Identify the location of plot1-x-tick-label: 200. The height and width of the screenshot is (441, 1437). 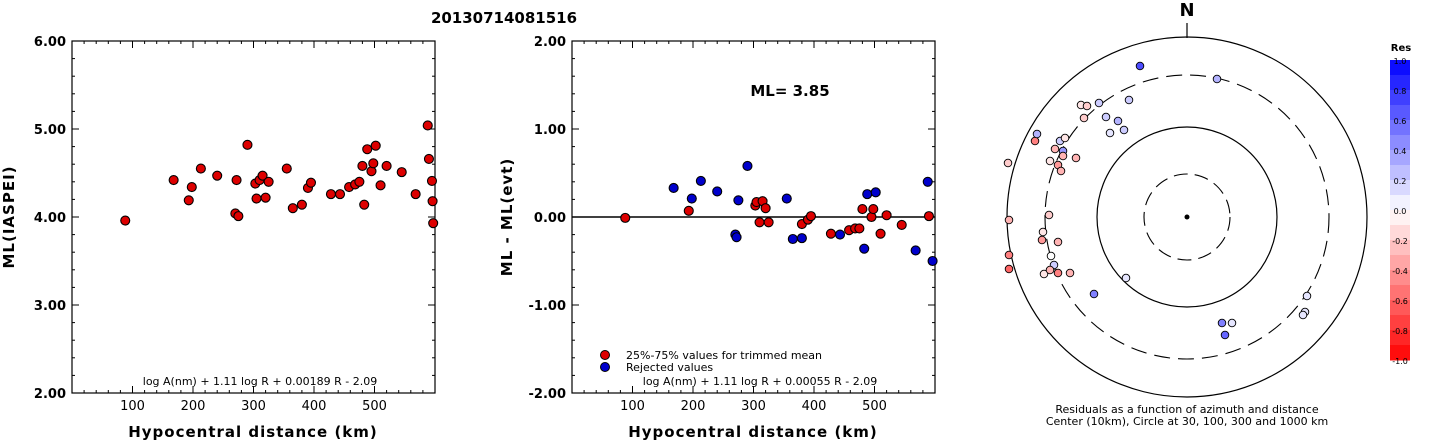
(193, 406).